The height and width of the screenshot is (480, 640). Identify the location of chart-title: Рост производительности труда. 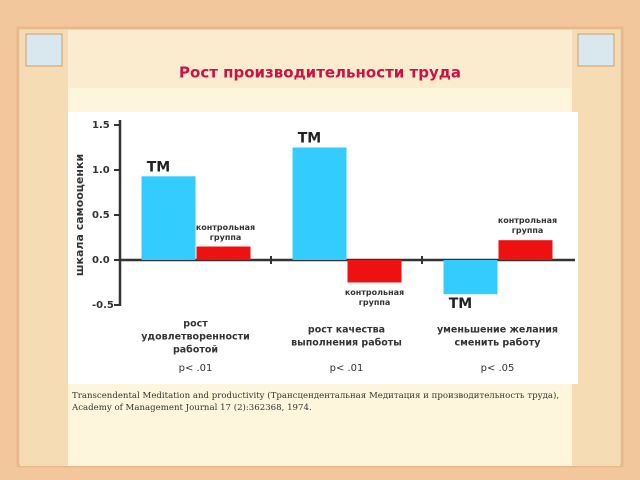
(320, 73).